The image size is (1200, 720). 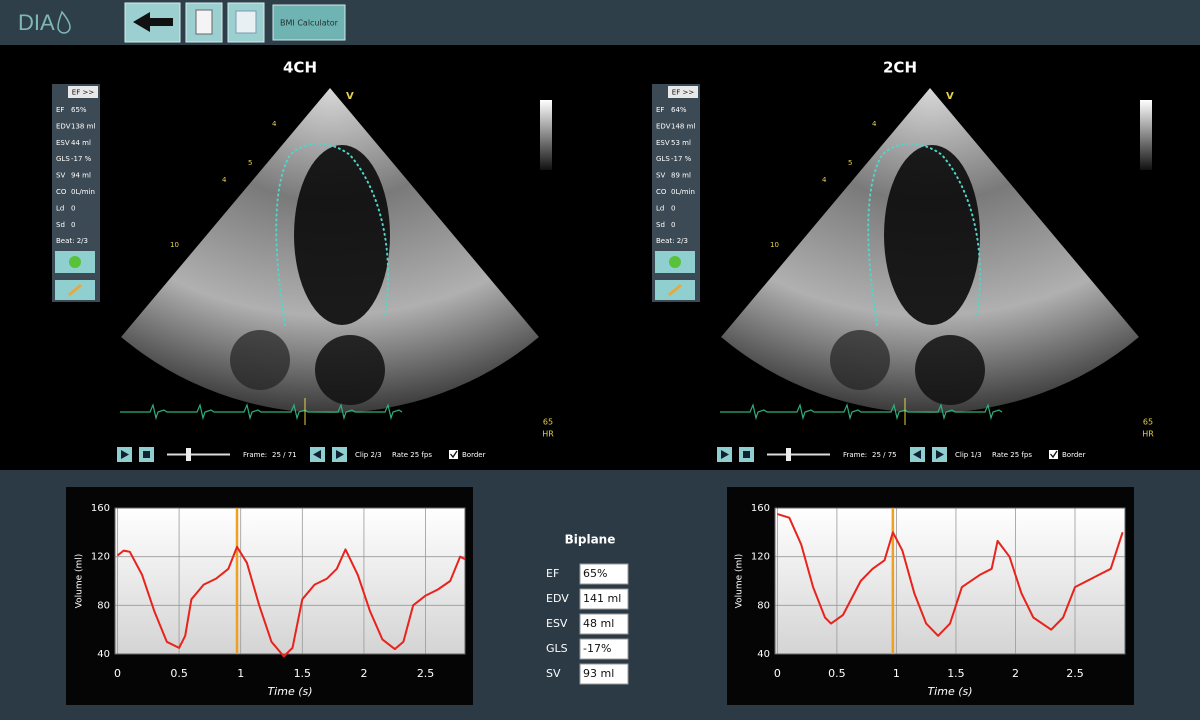 I want to click on clip-label: Clip 2/3, so click(x=368, y=455).